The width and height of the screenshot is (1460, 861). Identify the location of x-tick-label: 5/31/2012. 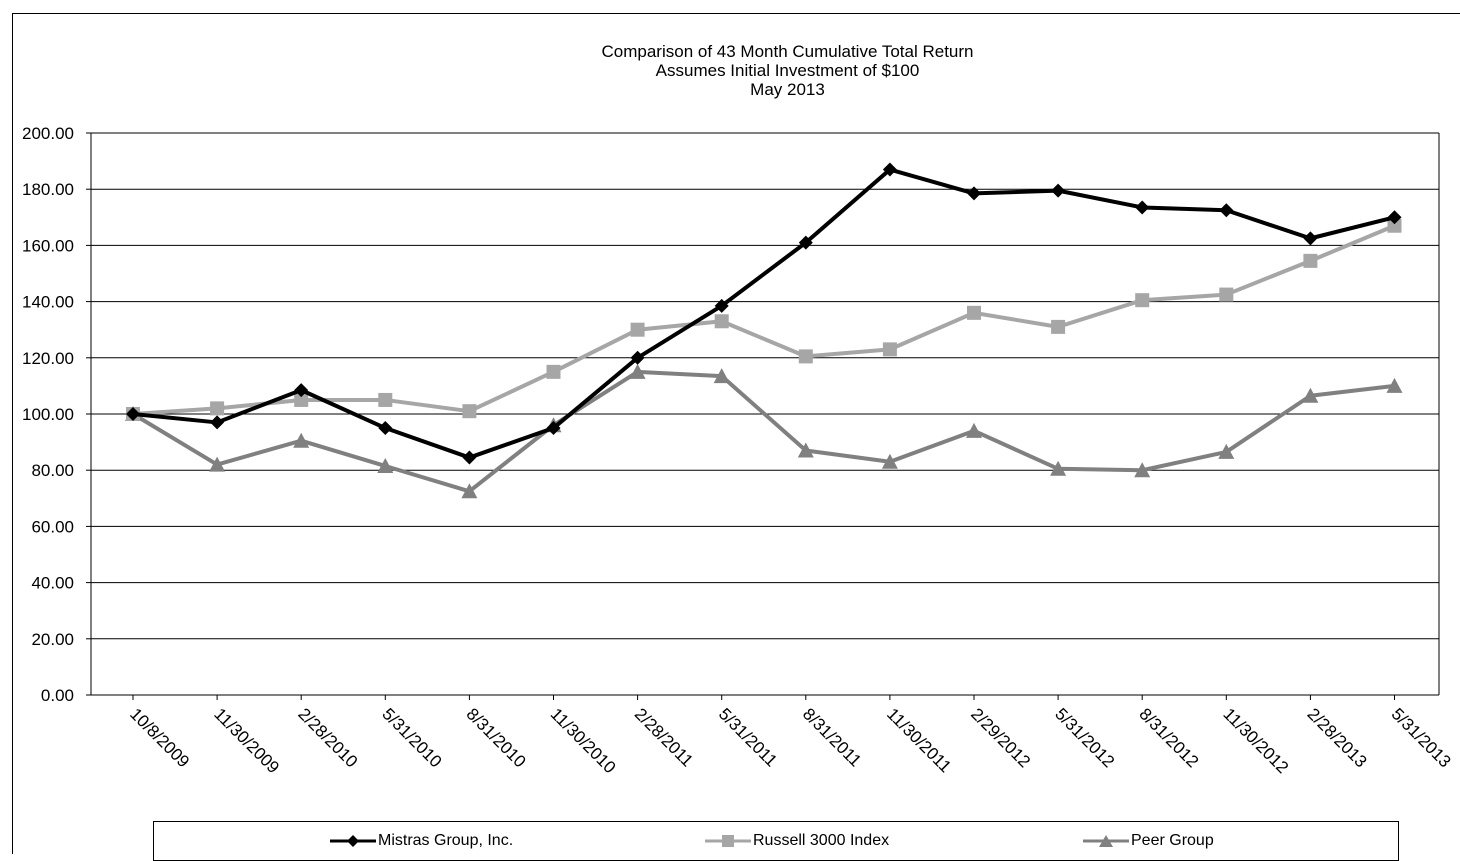
(1084, 737).